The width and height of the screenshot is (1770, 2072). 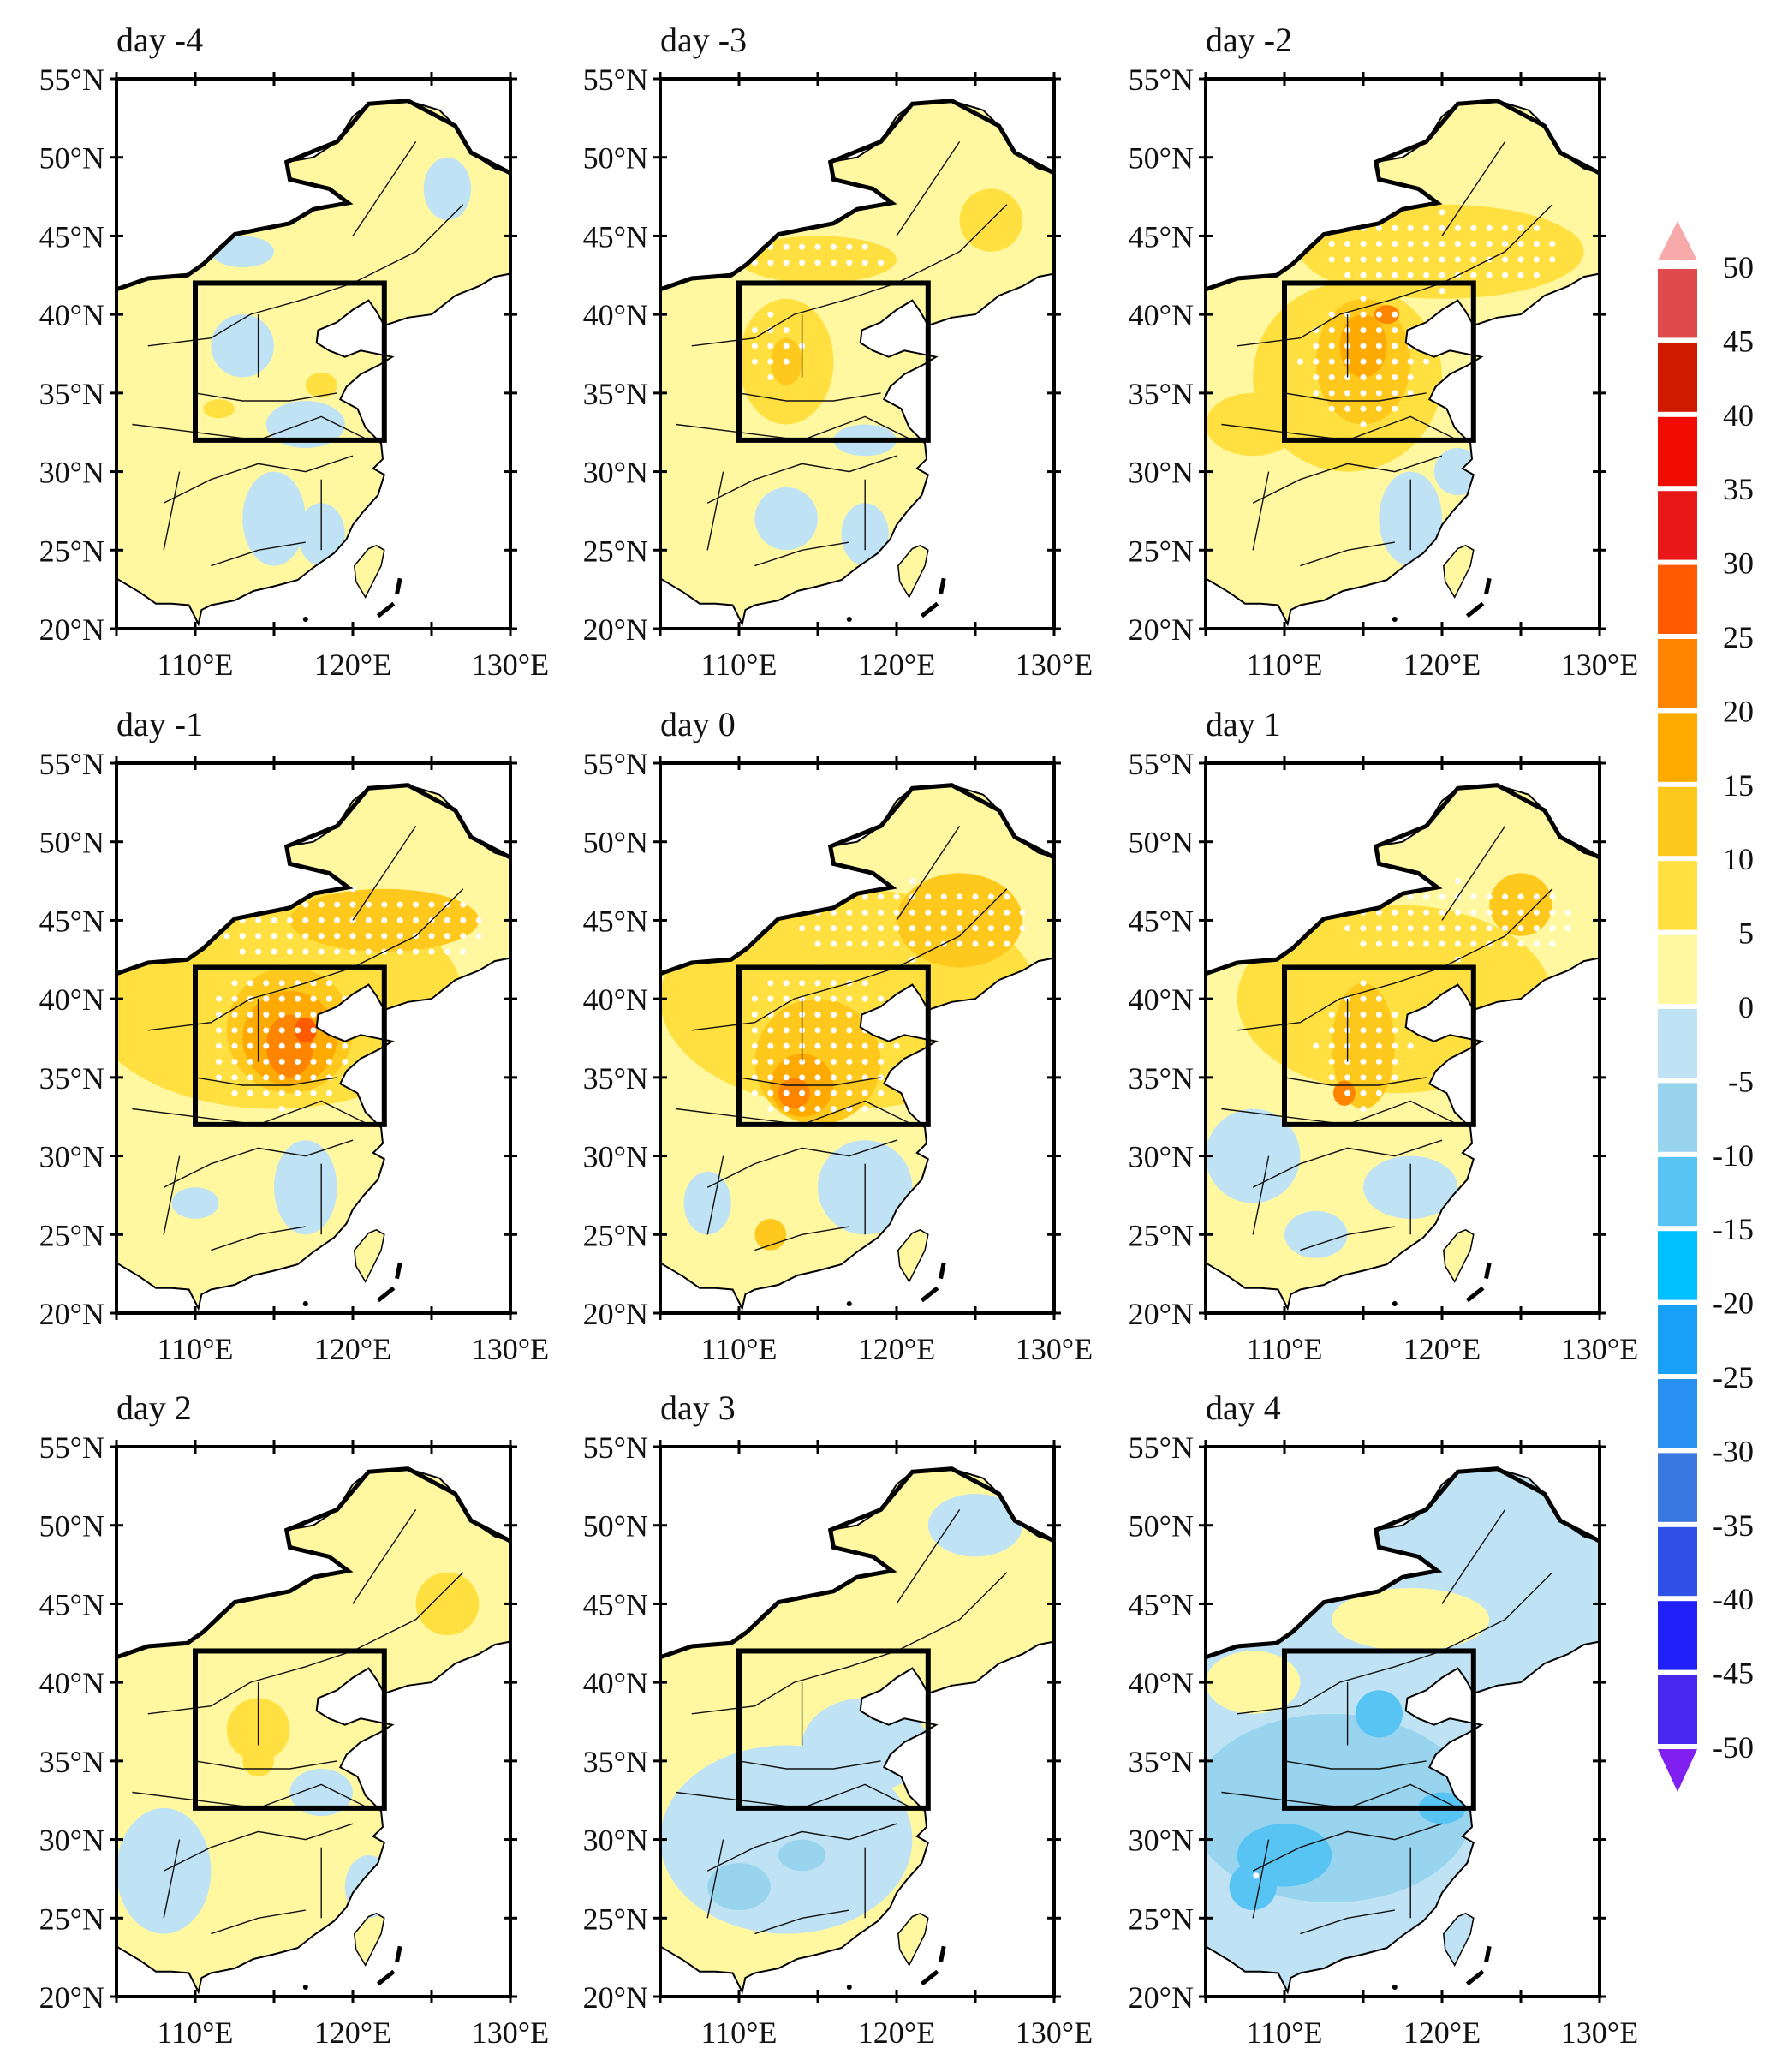 What do you see at coordinates (857, 1047) in the screenshot?
I see `anomaly-field` at bounding box center [857, 1047].